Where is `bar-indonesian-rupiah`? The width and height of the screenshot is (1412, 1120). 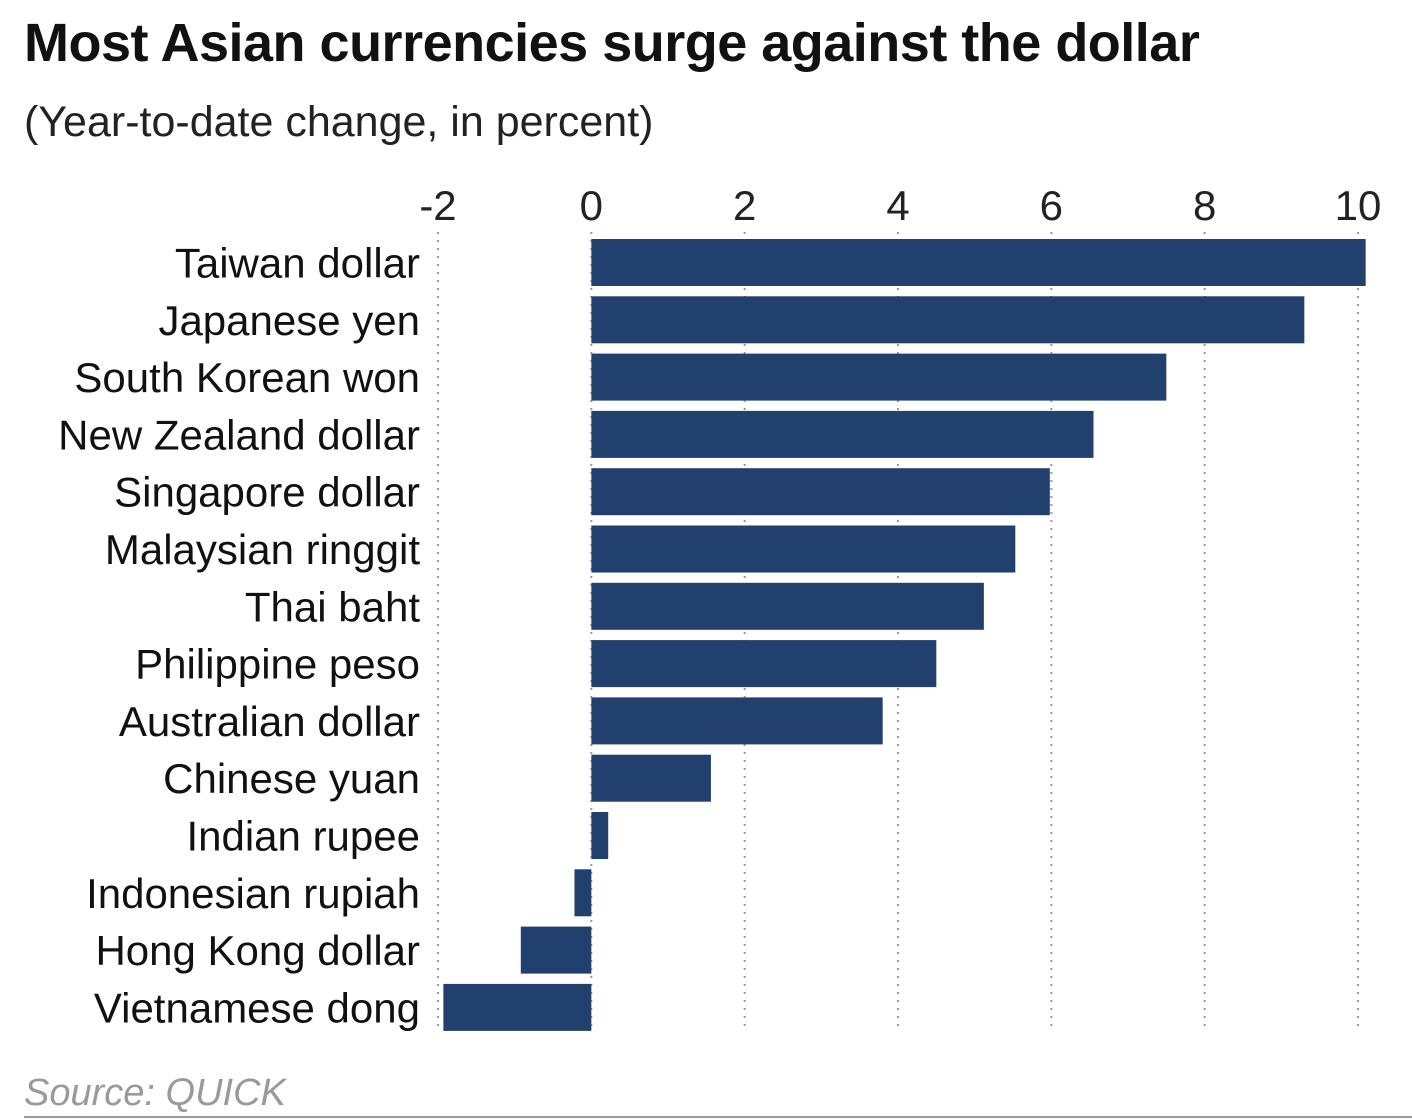 bar-indonesian-rupiah is located at coordinates (583, 893).